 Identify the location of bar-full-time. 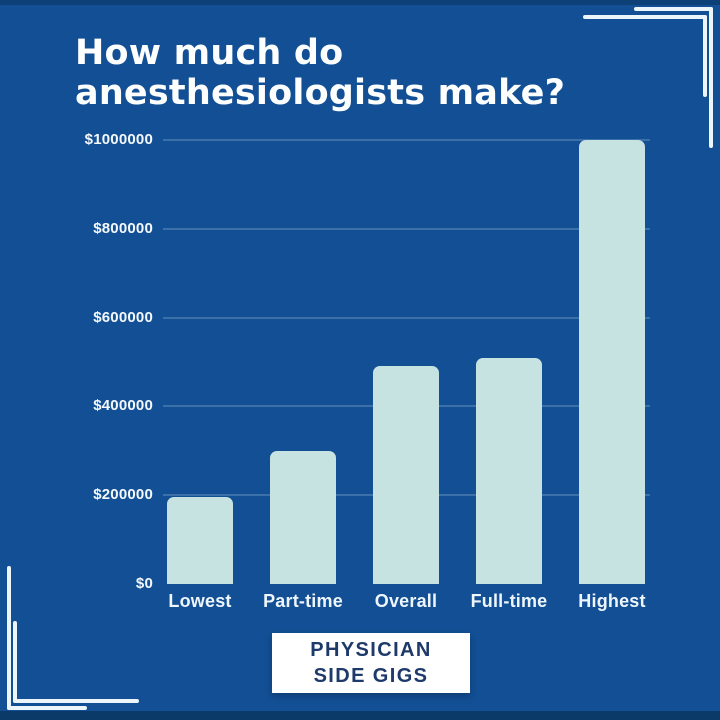
(509, 470).